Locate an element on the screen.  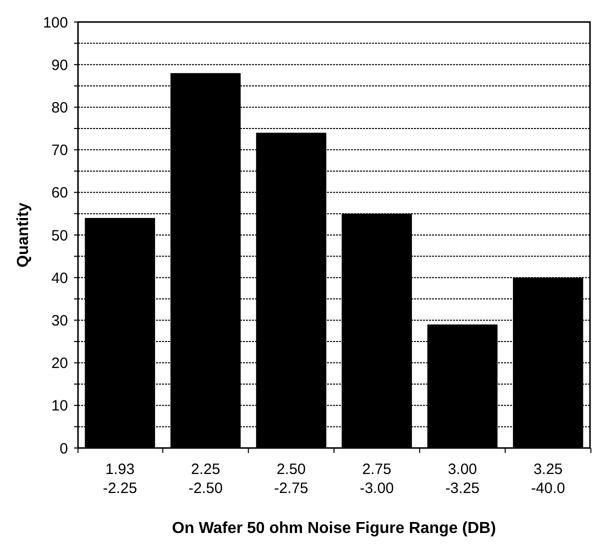
y-tick-label: 40 is located at coordinates (59, 278).